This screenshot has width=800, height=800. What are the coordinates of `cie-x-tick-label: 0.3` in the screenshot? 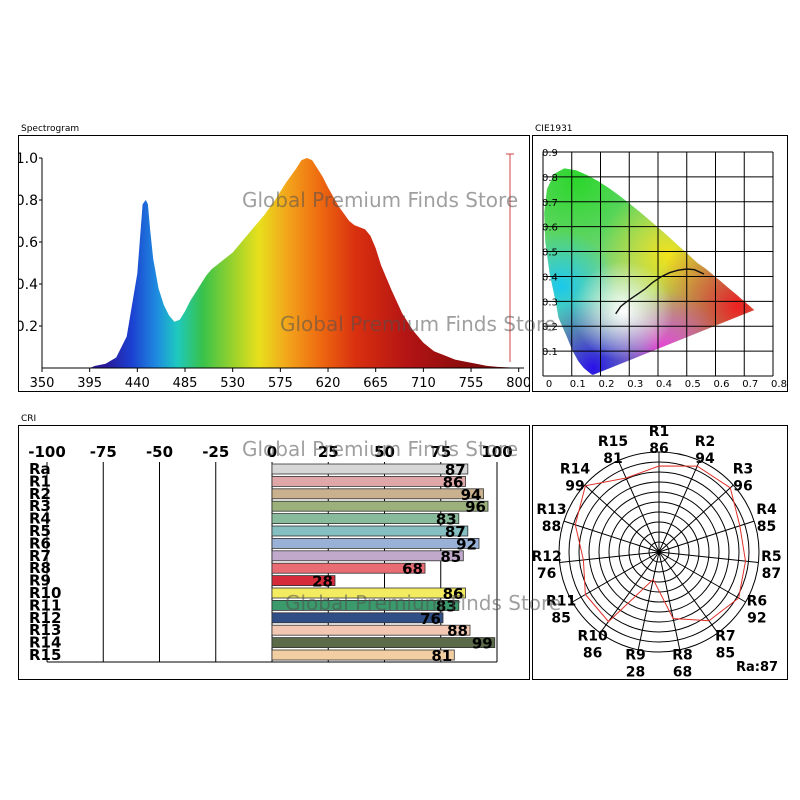 It's located at (635, 384).